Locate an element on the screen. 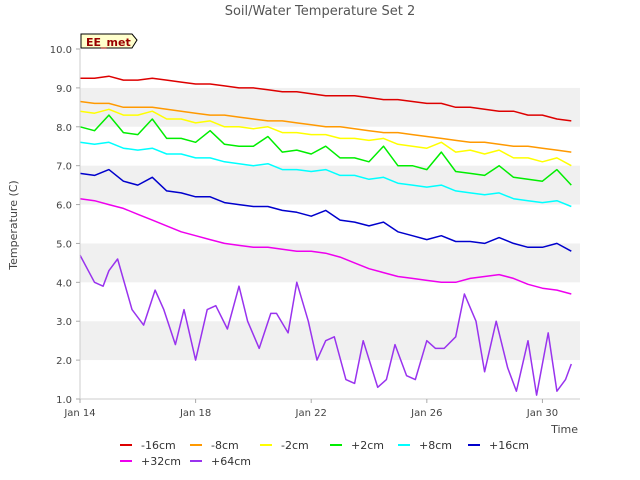 This screenshot has width=640, height=480. legend-label-6: +32cm is located at coordinates (161, 461).